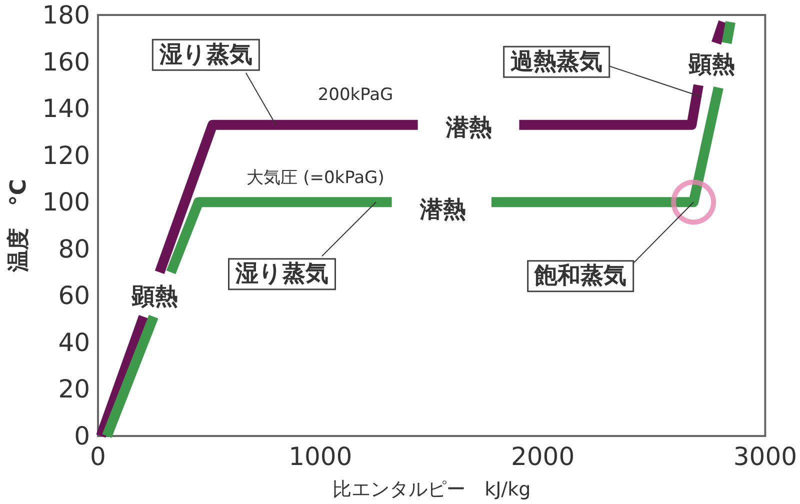  What do you see at coordinates (356, 94) in the screenshot?
I see `series-label: 200kPaG` at bounding box center [356, 94].